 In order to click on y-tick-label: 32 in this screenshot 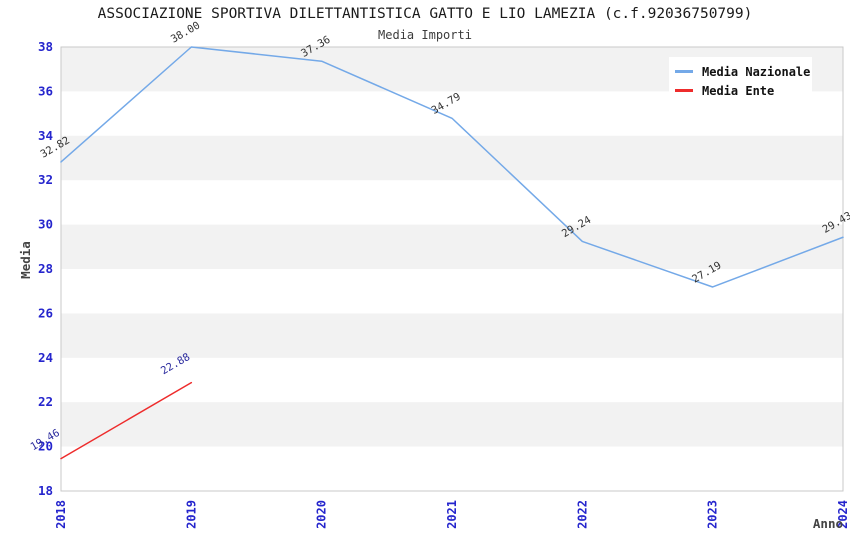, I will do `click(45, 179)`.